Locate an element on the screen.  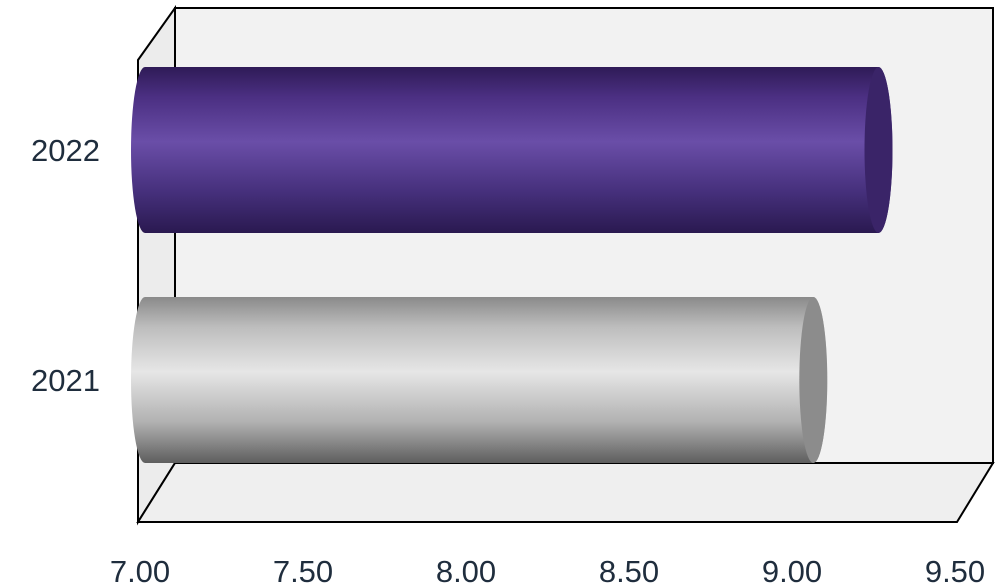
x-tick-label: 9.00 is located at coordinates (792, 571).